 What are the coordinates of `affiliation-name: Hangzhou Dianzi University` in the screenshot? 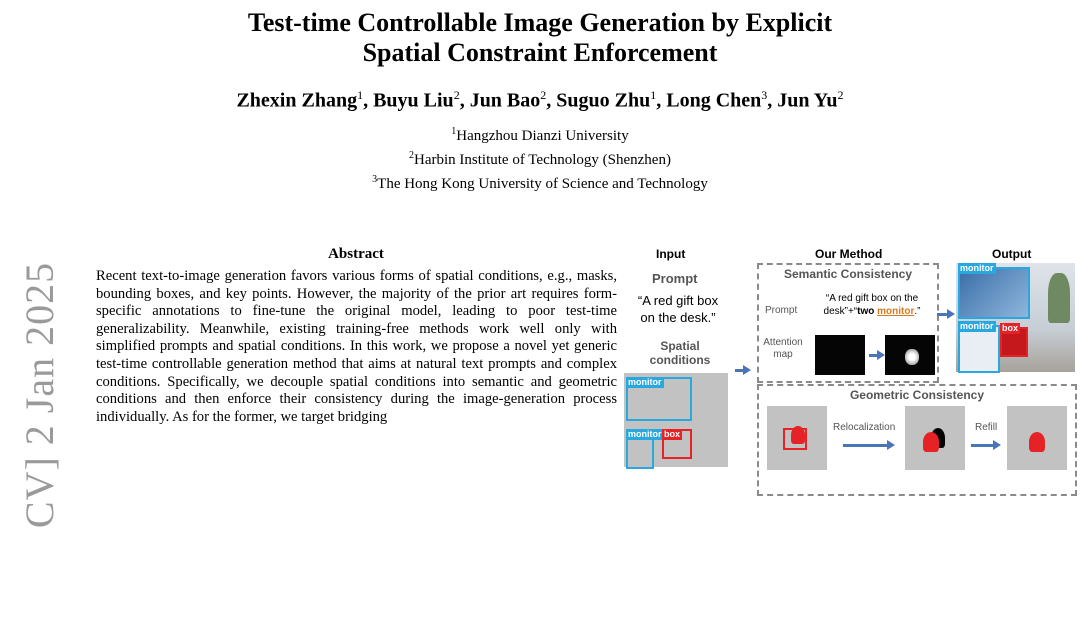 It's located at (542, 136).